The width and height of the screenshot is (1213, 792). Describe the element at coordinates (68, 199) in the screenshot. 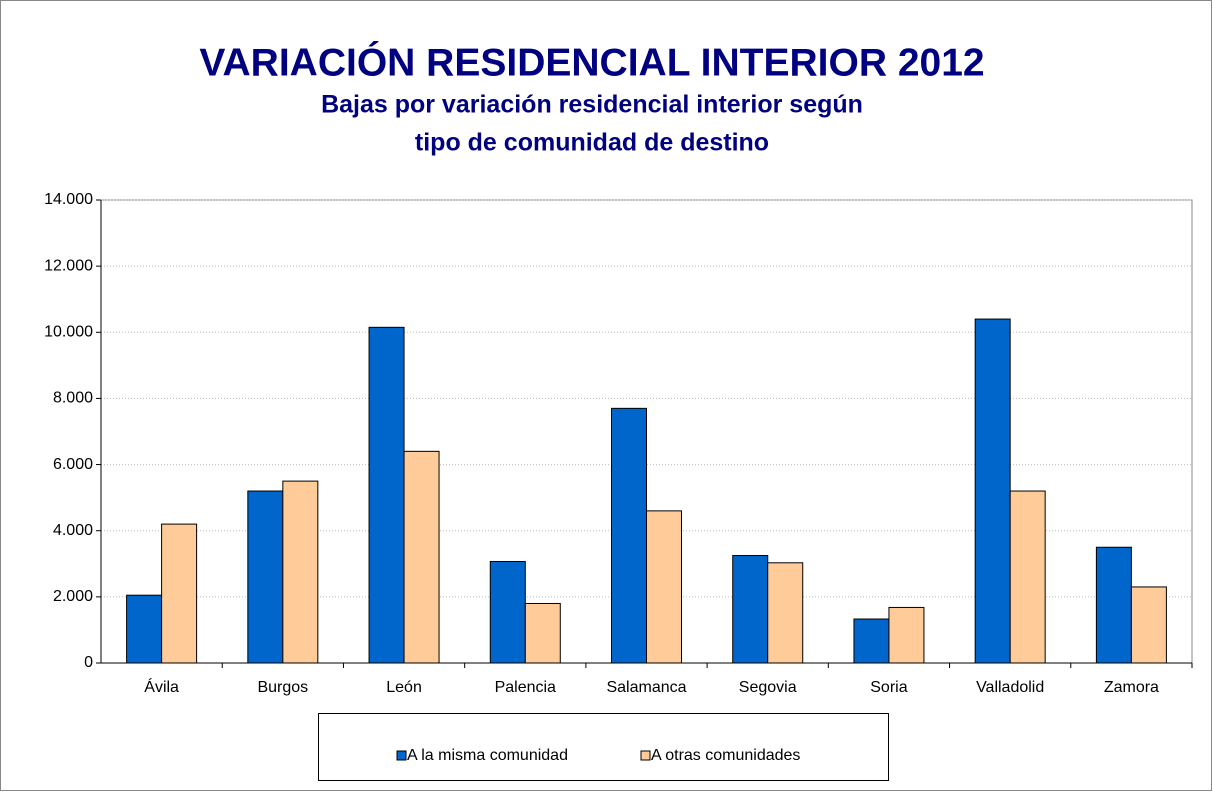

I see `y-tick-label: 14.000` at that location.